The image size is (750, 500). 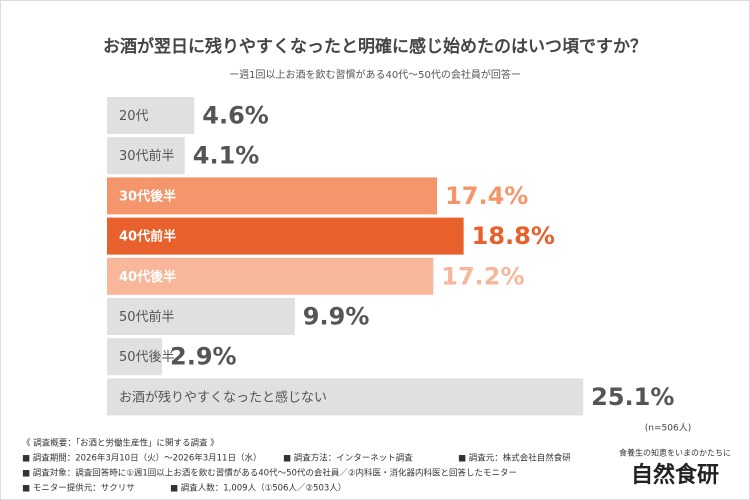 What do you see at coordinates (147, 357) in the screenshot?
I see `category-label: 50代後半` at bounding box center [147, 357].